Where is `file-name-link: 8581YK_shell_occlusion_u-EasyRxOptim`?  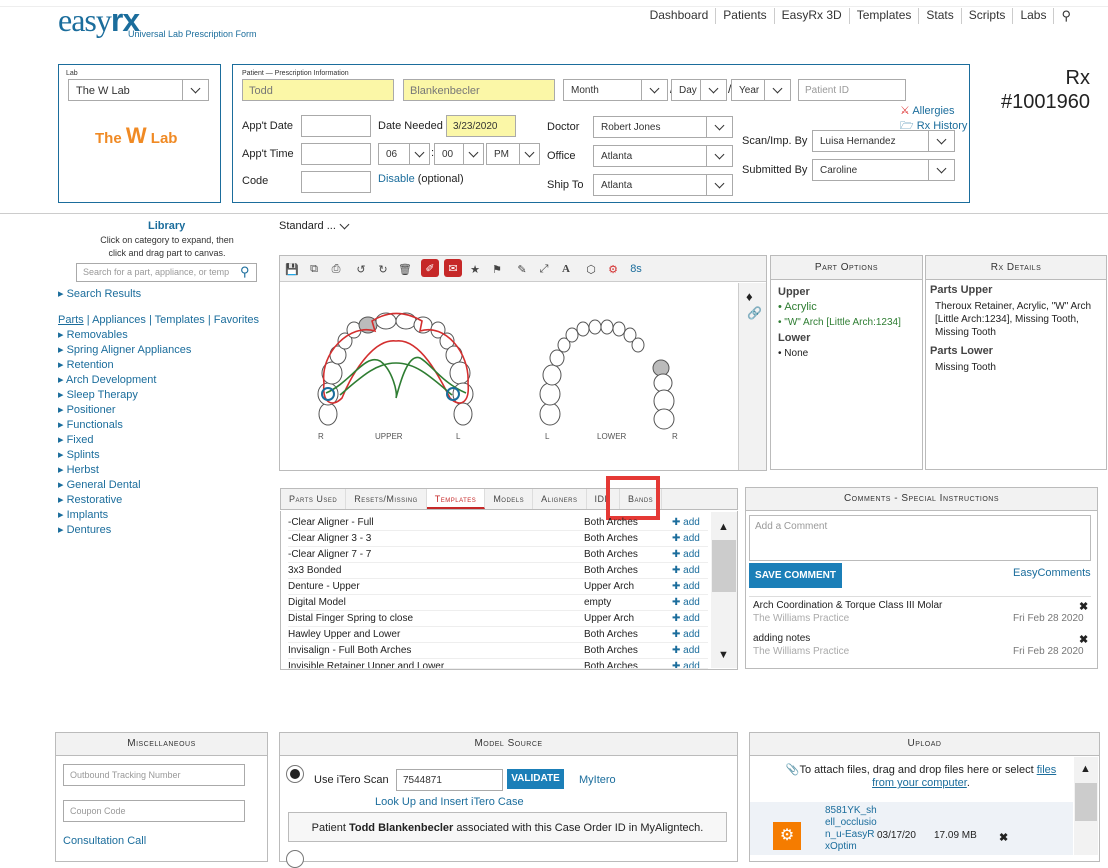 file-name-link: 8581YK_shell_occlusion_u-EasyRxOptim is located at coordinates (851, 828).